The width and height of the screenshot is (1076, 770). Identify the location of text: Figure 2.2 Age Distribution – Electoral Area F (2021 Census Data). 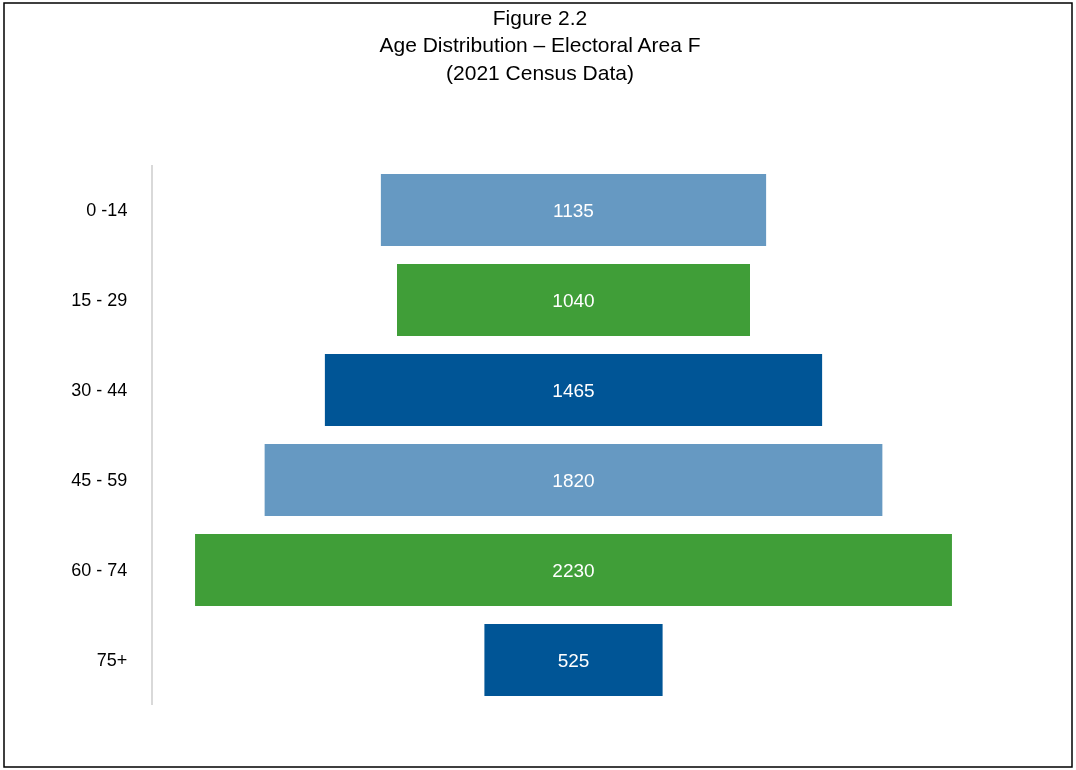
(540, 45).